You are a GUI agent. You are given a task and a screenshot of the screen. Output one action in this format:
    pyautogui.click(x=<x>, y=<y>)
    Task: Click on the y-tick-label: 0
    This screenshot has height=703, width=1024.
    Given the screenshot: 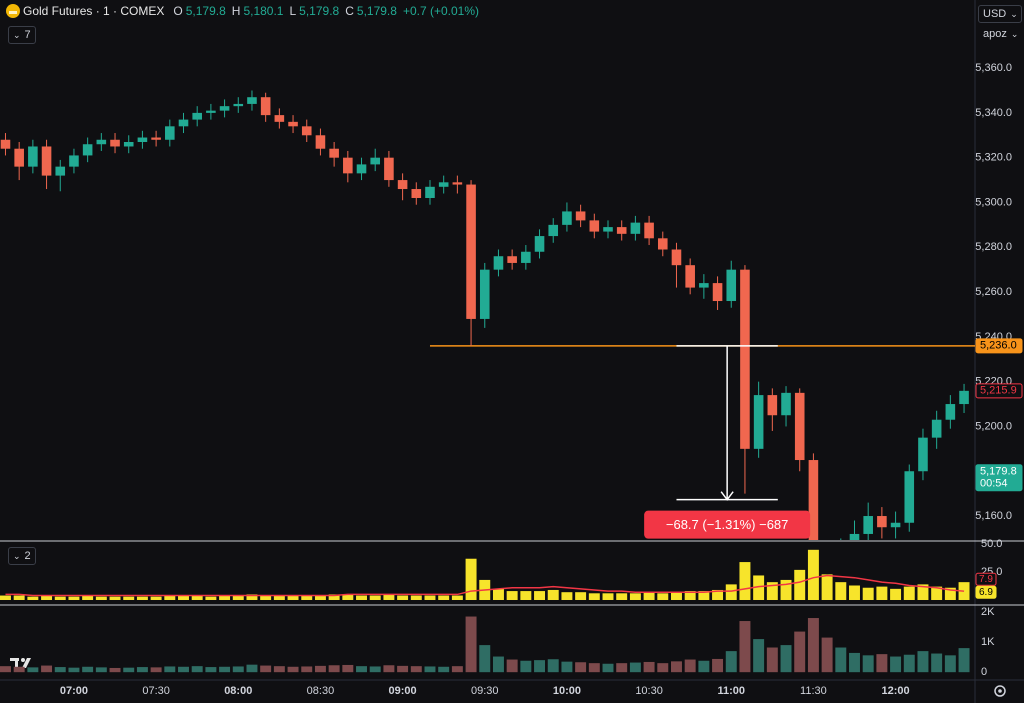 What is the action you would take?
    pyautogui.click(x=984, y=672)
    